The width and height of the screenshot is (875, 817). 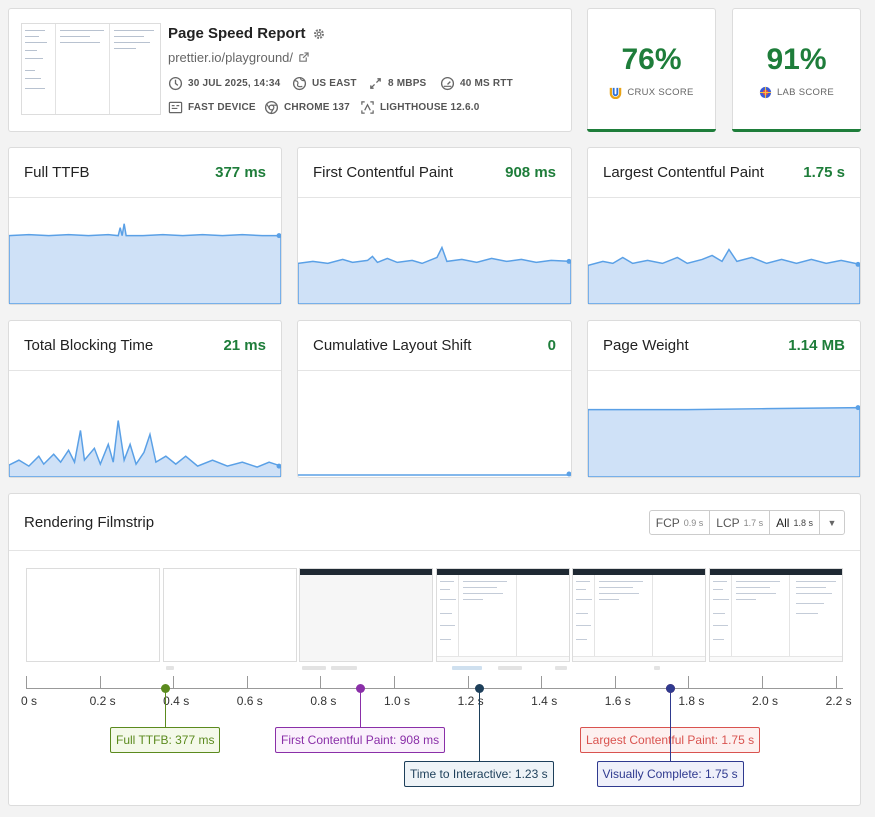 I want to click on metric-value: 377 ms, so click(x=240, y=172).